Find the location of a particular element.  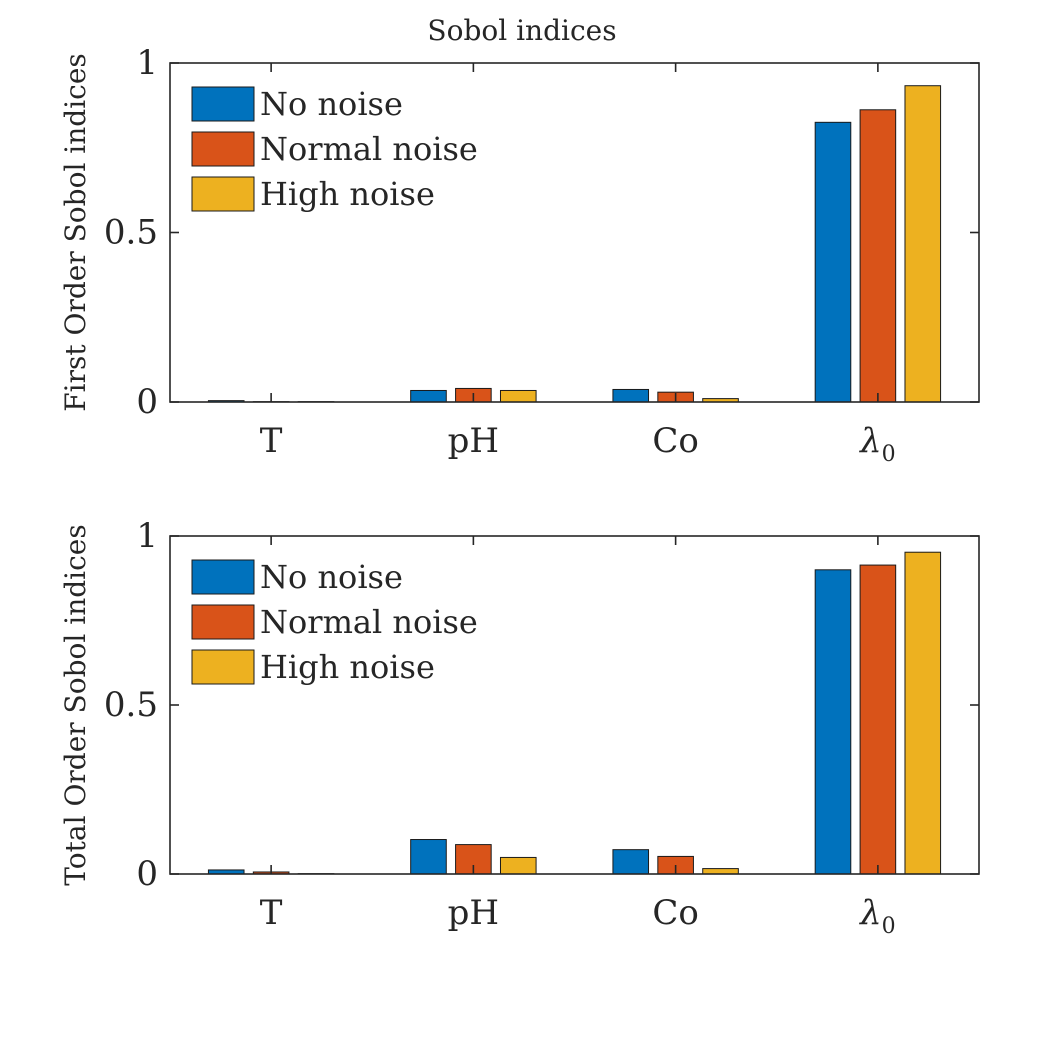

y-axis-title: Total Order Sobol indices is located at coordinates (75, 704).